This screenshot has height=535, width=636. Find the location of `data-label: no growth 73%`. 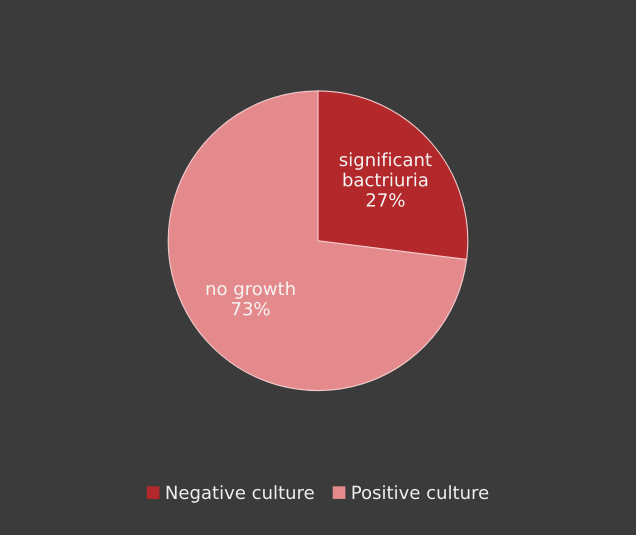

data-label: no growth 73% is located at coordinates (250, 298).